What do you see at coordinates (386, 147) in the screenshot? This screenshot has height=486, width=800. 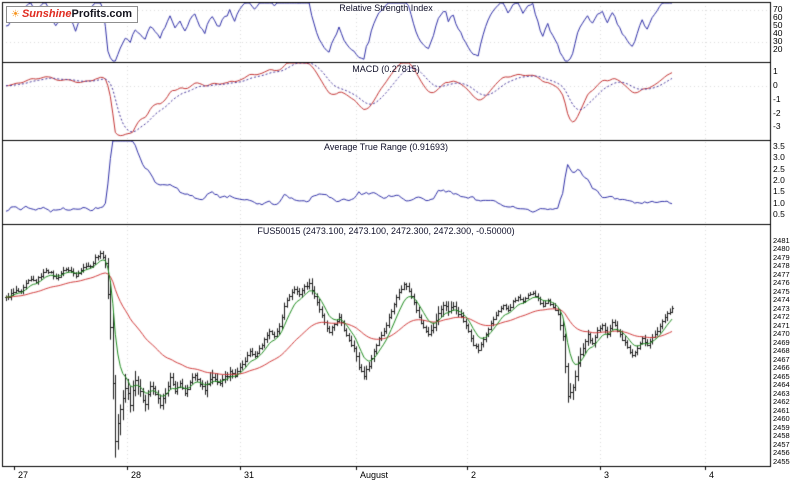 I see `atr-panel-title: Average True Range (0.91693)` at bounding box center [386, 147].